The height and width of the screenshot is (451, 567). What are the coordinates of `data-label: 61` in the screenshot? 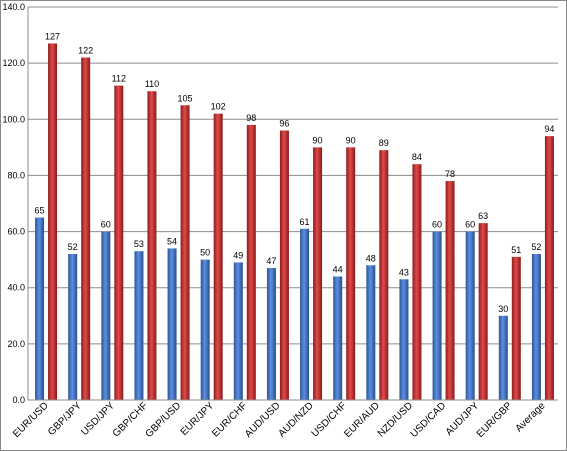 It's located at (305, 222).